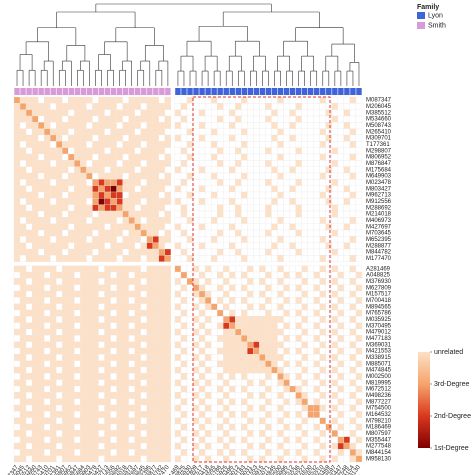 The width and height of the screenshot is (474, 475). I want to click on row-label: M798210, so click(379, 421).